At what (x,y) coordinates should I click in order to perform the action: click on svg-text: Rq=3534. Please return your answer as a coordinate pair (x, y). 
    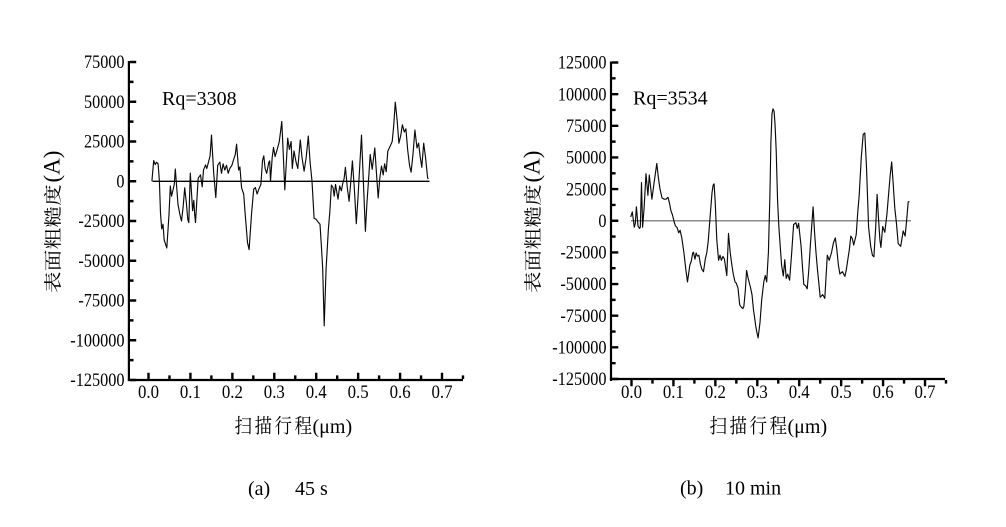
    Looking at the image, I should click on (670, 99).